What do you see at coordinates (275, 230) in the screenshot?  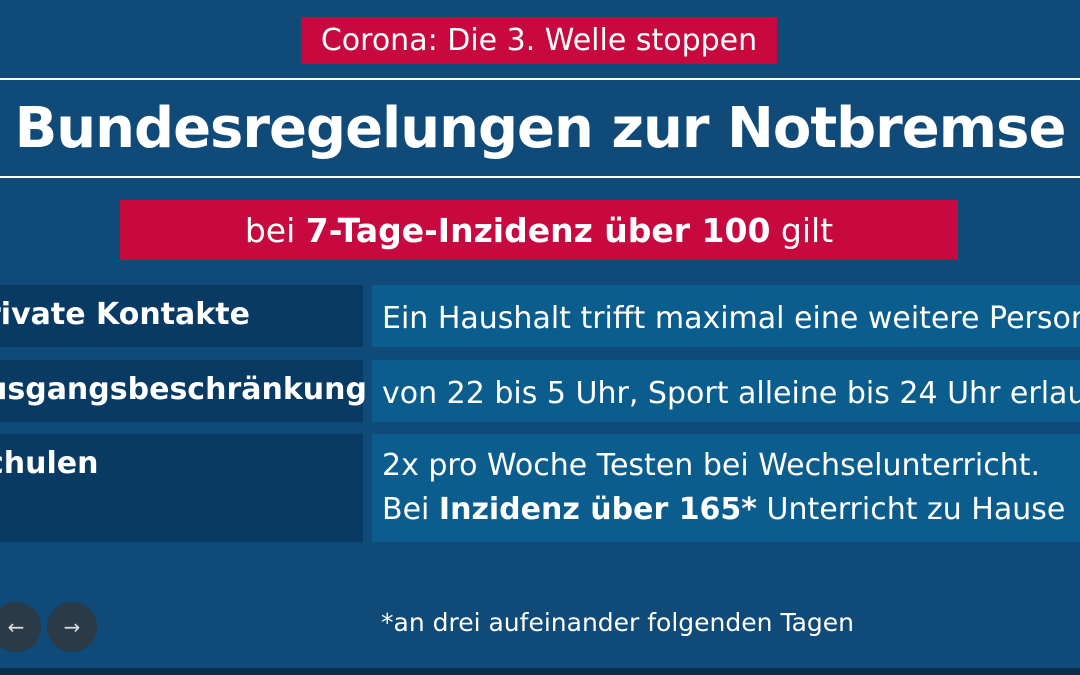 I see `subhead-prefix: bei` at bounding box center [275, 230].